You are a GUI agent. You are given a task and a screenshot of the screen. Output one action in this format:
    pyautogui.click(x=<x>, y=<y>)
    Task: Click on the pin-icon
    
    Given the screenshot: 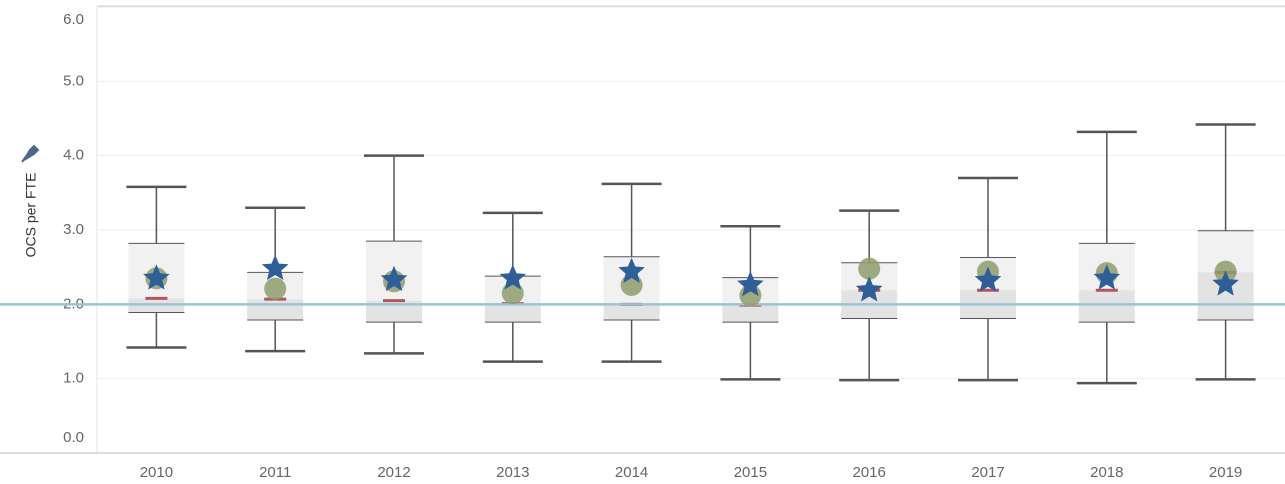 What is the action you would take?
    pyautogui.click(x=30, y=153)
    